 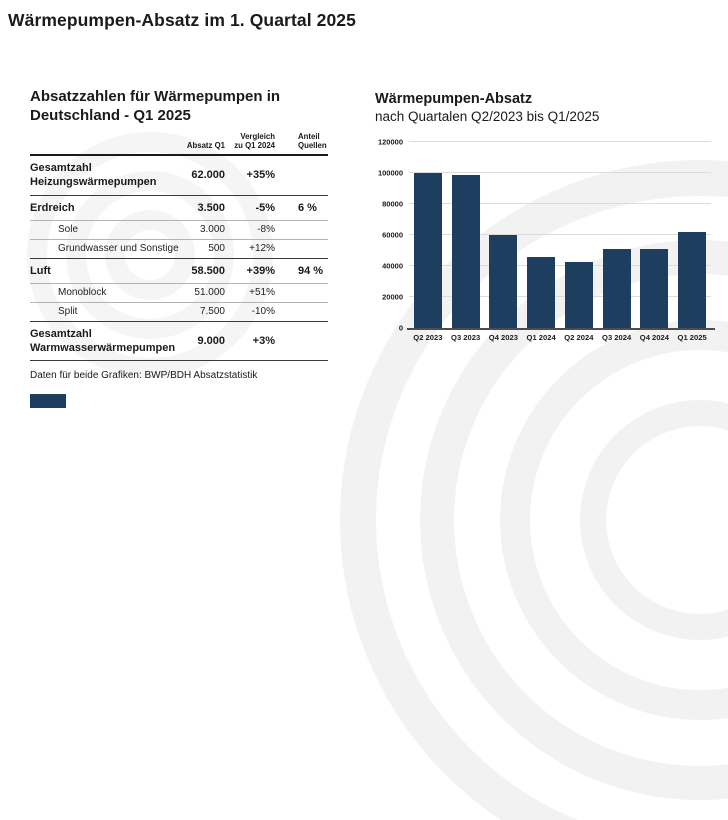 I want to click on row-absatz: 3.000, so click(x=212, y=230).